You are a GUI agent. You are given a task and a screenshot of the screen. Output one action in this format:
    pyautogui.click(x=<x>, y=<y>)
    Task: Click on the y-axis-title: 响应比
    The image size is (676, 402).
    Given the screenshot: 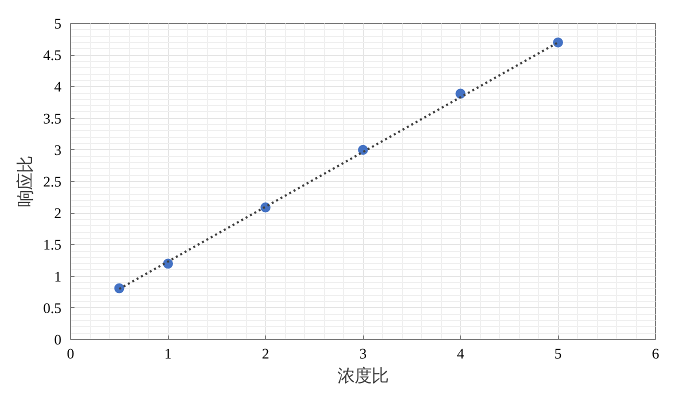 What is the action you would take?
    pyautogui.click(x=26, y=181)
    